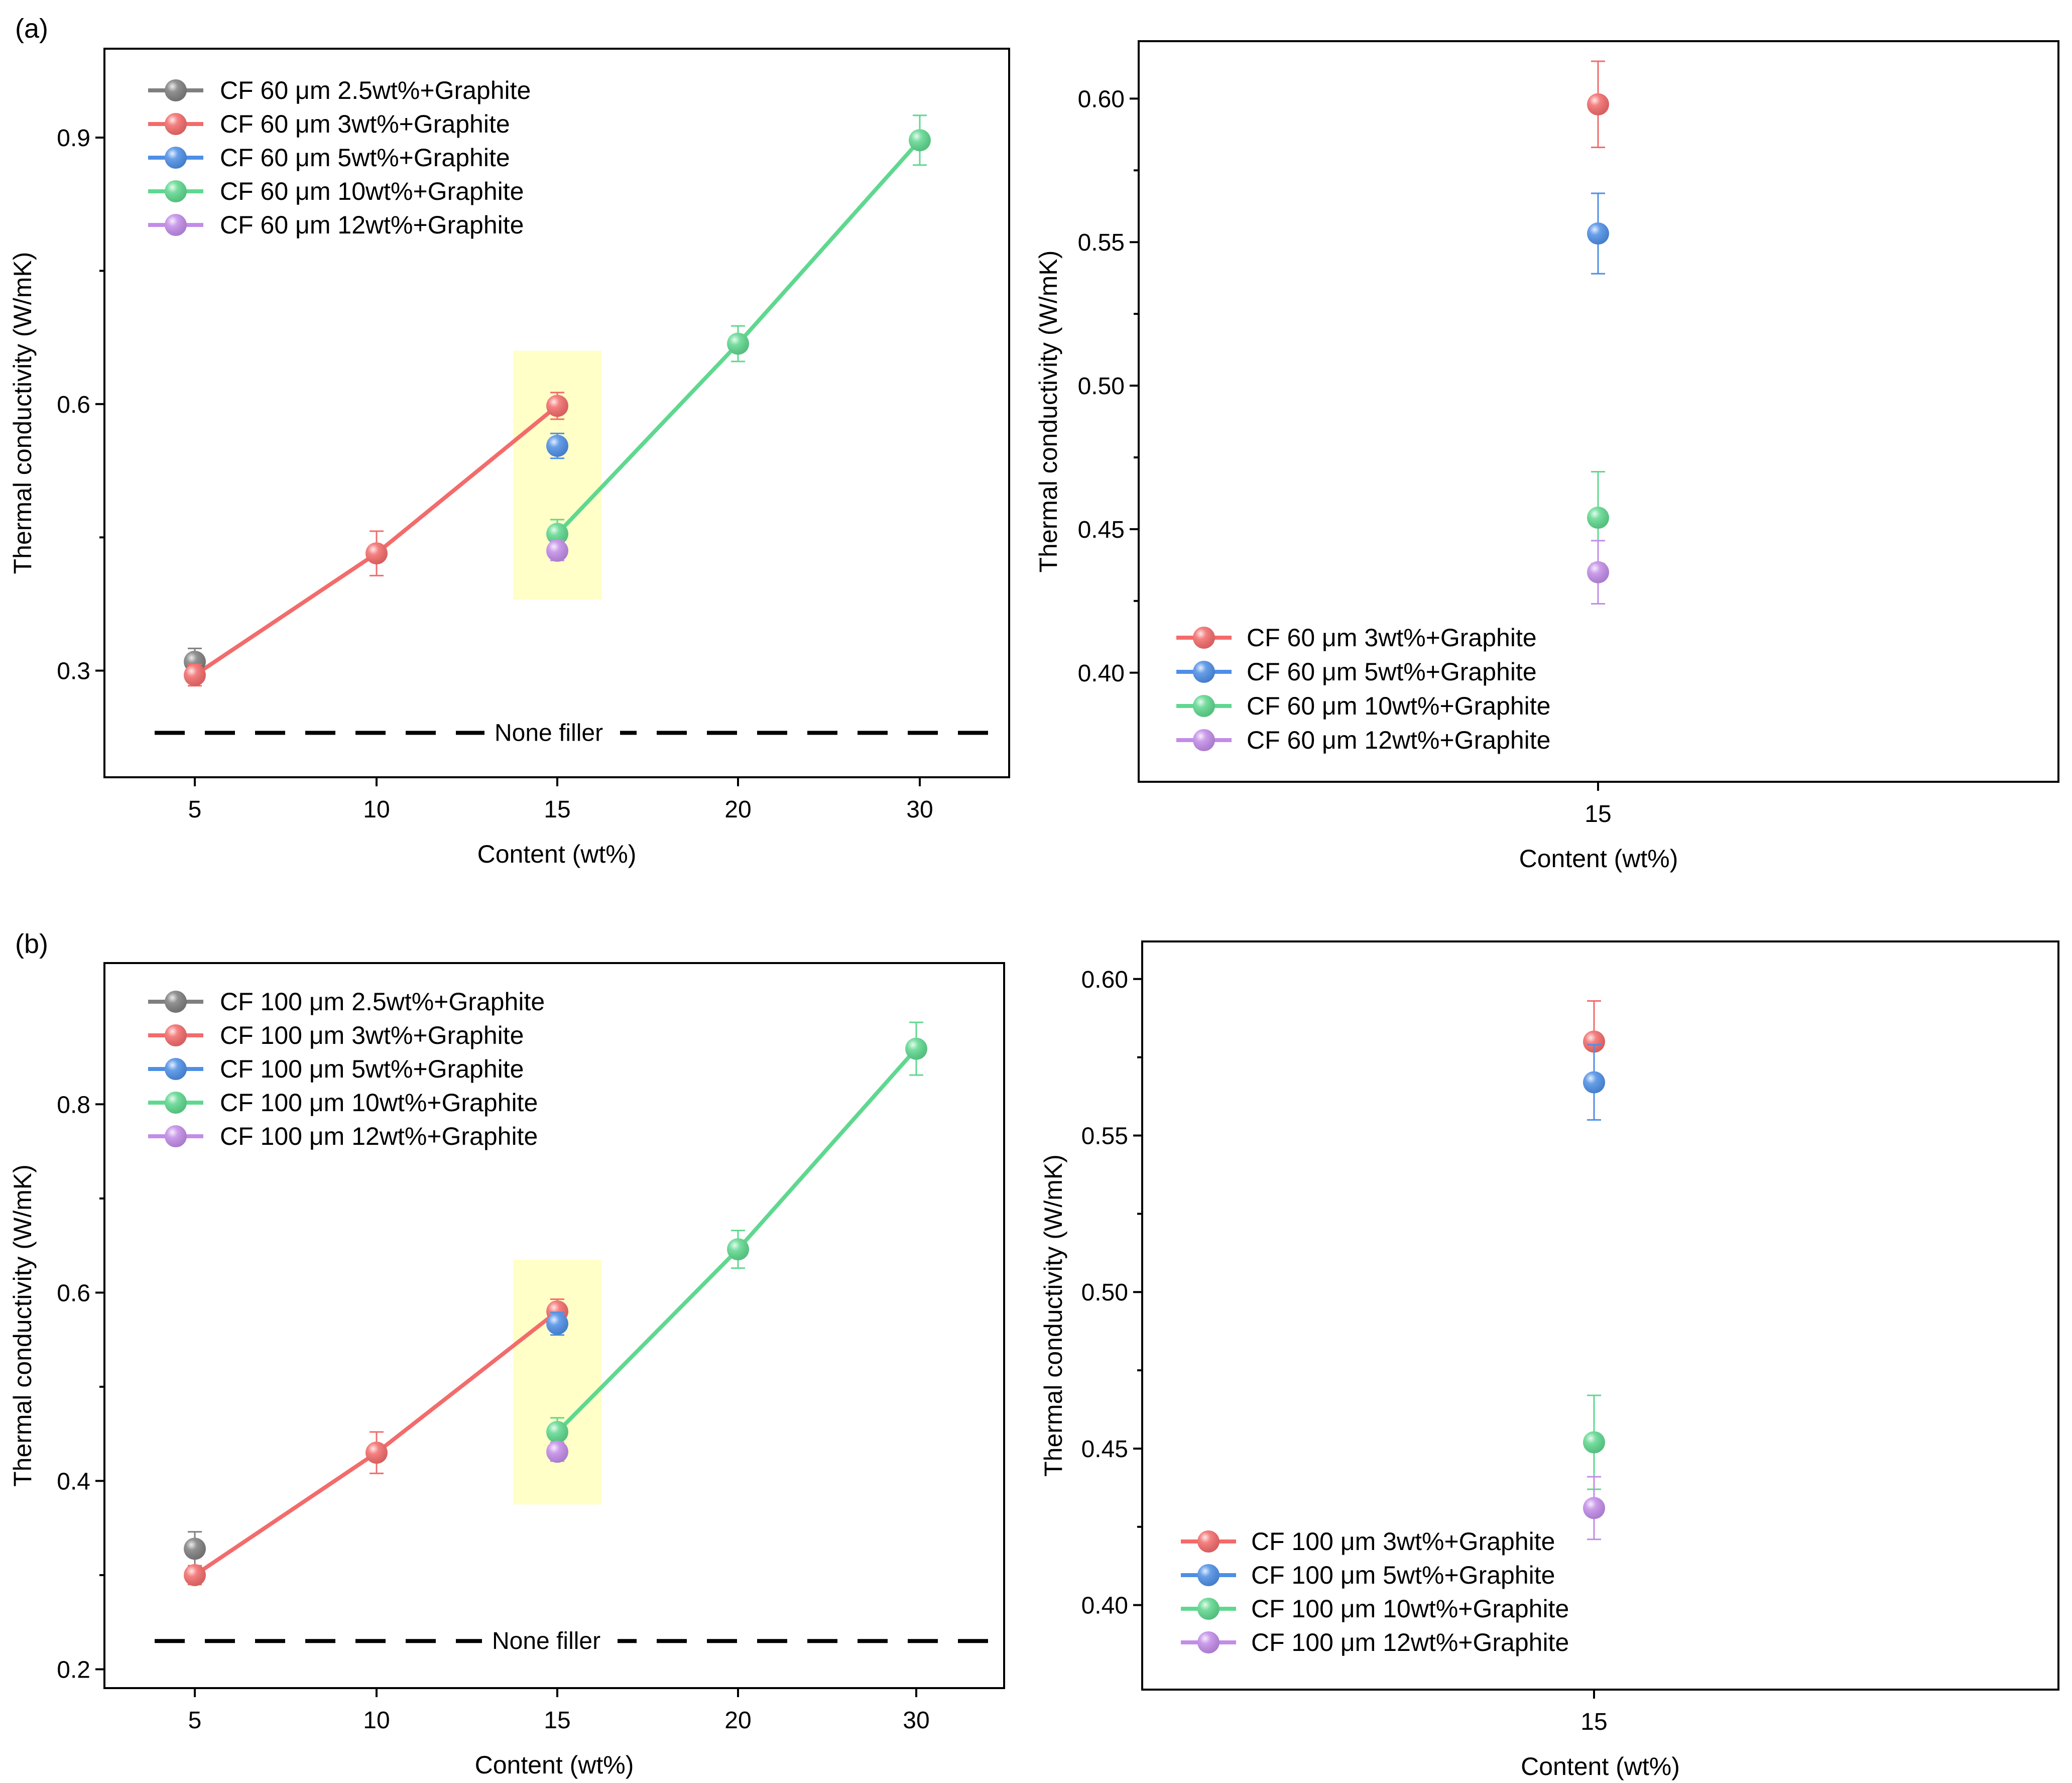  Describe the element at coordinates (382, 1002) in the screenshot. I see `legend-label: CF 100 μm 2.5wt%+Graphite` at that location.